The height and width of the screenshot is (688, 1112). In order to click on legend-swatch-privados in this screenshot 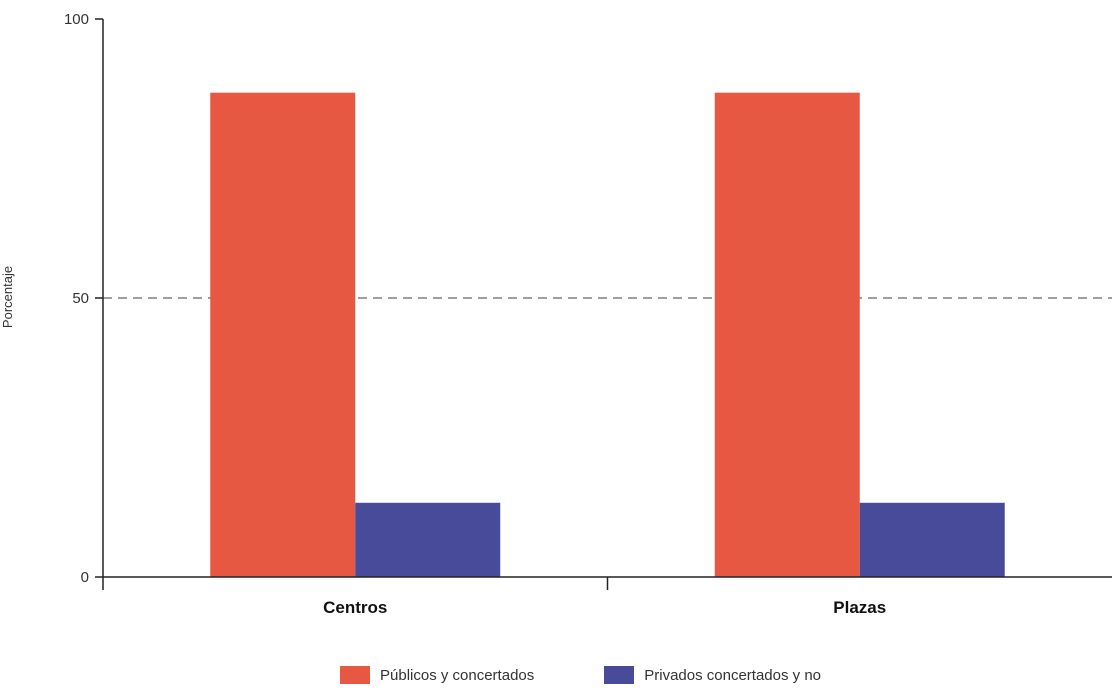, I will do `click(619, 675)`.